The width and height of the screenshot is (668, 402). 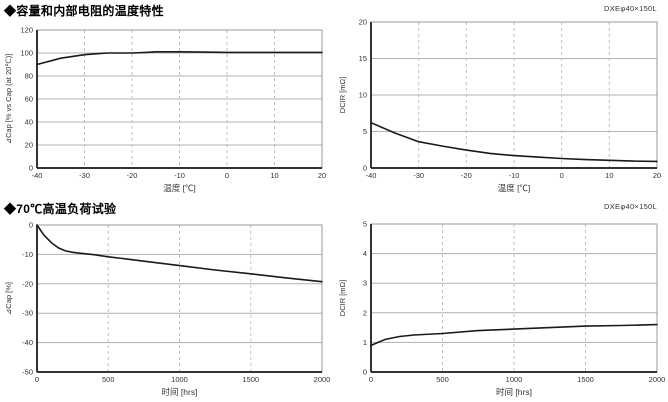 I want to click on section-title-high-temp-load-test: ◆70℃高温负荷试验, so click(x=60, y=209).